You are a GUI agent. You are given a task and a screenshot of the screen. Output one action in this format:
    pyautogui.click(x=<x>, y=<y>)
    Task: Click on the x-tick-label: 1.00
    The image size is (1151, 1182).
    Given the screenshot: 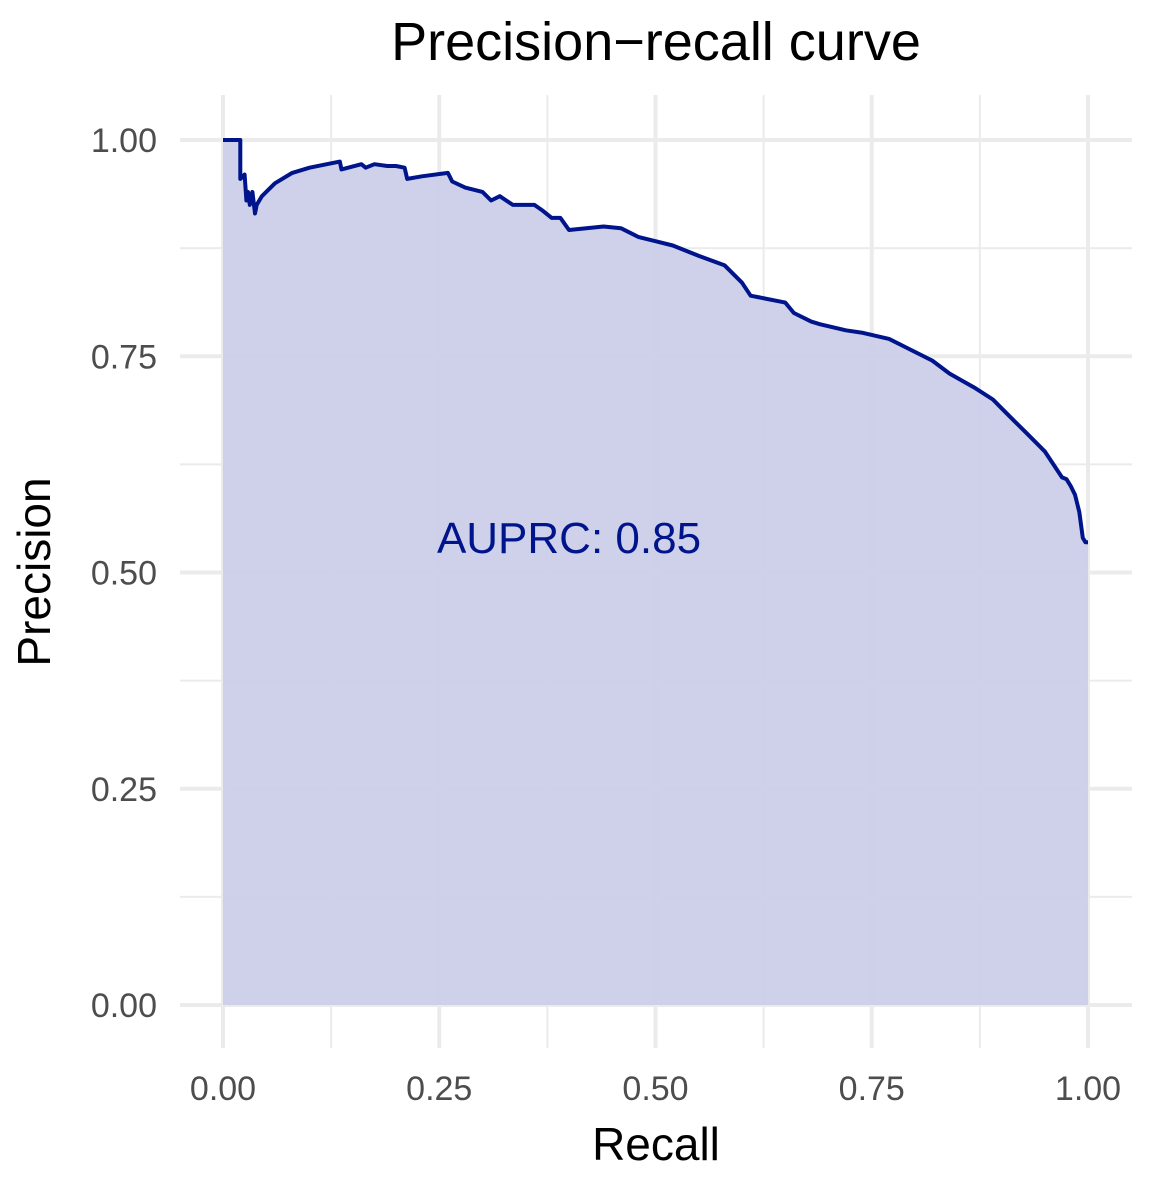 What is the action you would take?
    pyautogui.click(x=1088, y=1089)
    